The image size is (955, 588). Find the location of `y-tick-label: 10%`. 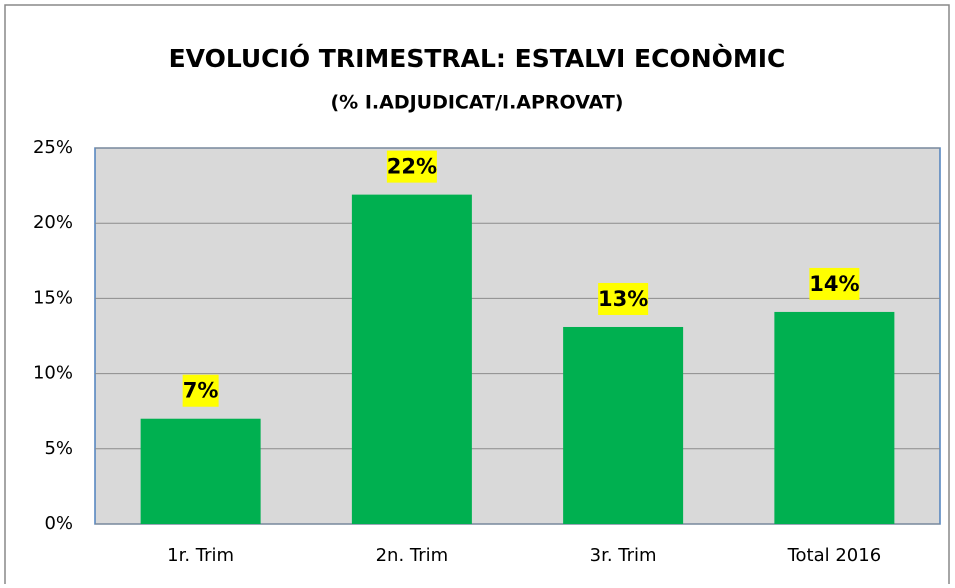

y-tick-label: 10% is located at coordinates (53, 373).